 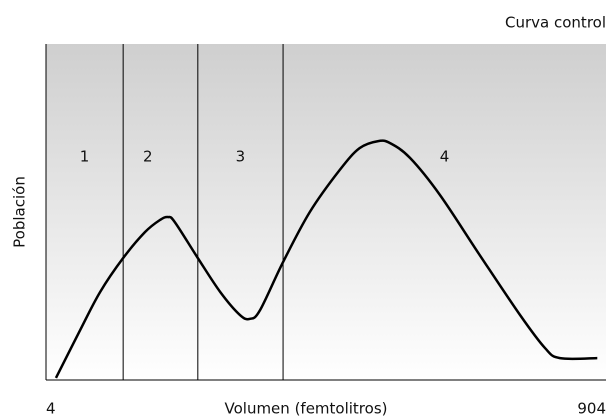 I want to click on region-label: 4, so click(x=445, y=157).